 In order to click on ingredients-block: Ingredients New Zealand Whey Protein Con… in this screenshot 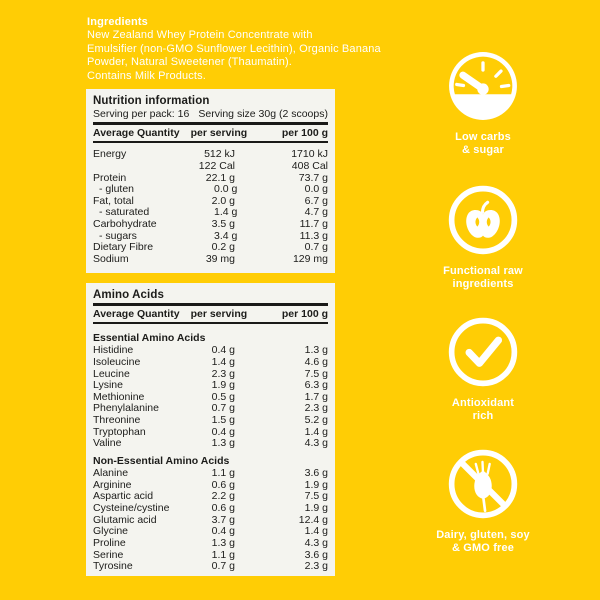, I will do `click(247, 49)`.